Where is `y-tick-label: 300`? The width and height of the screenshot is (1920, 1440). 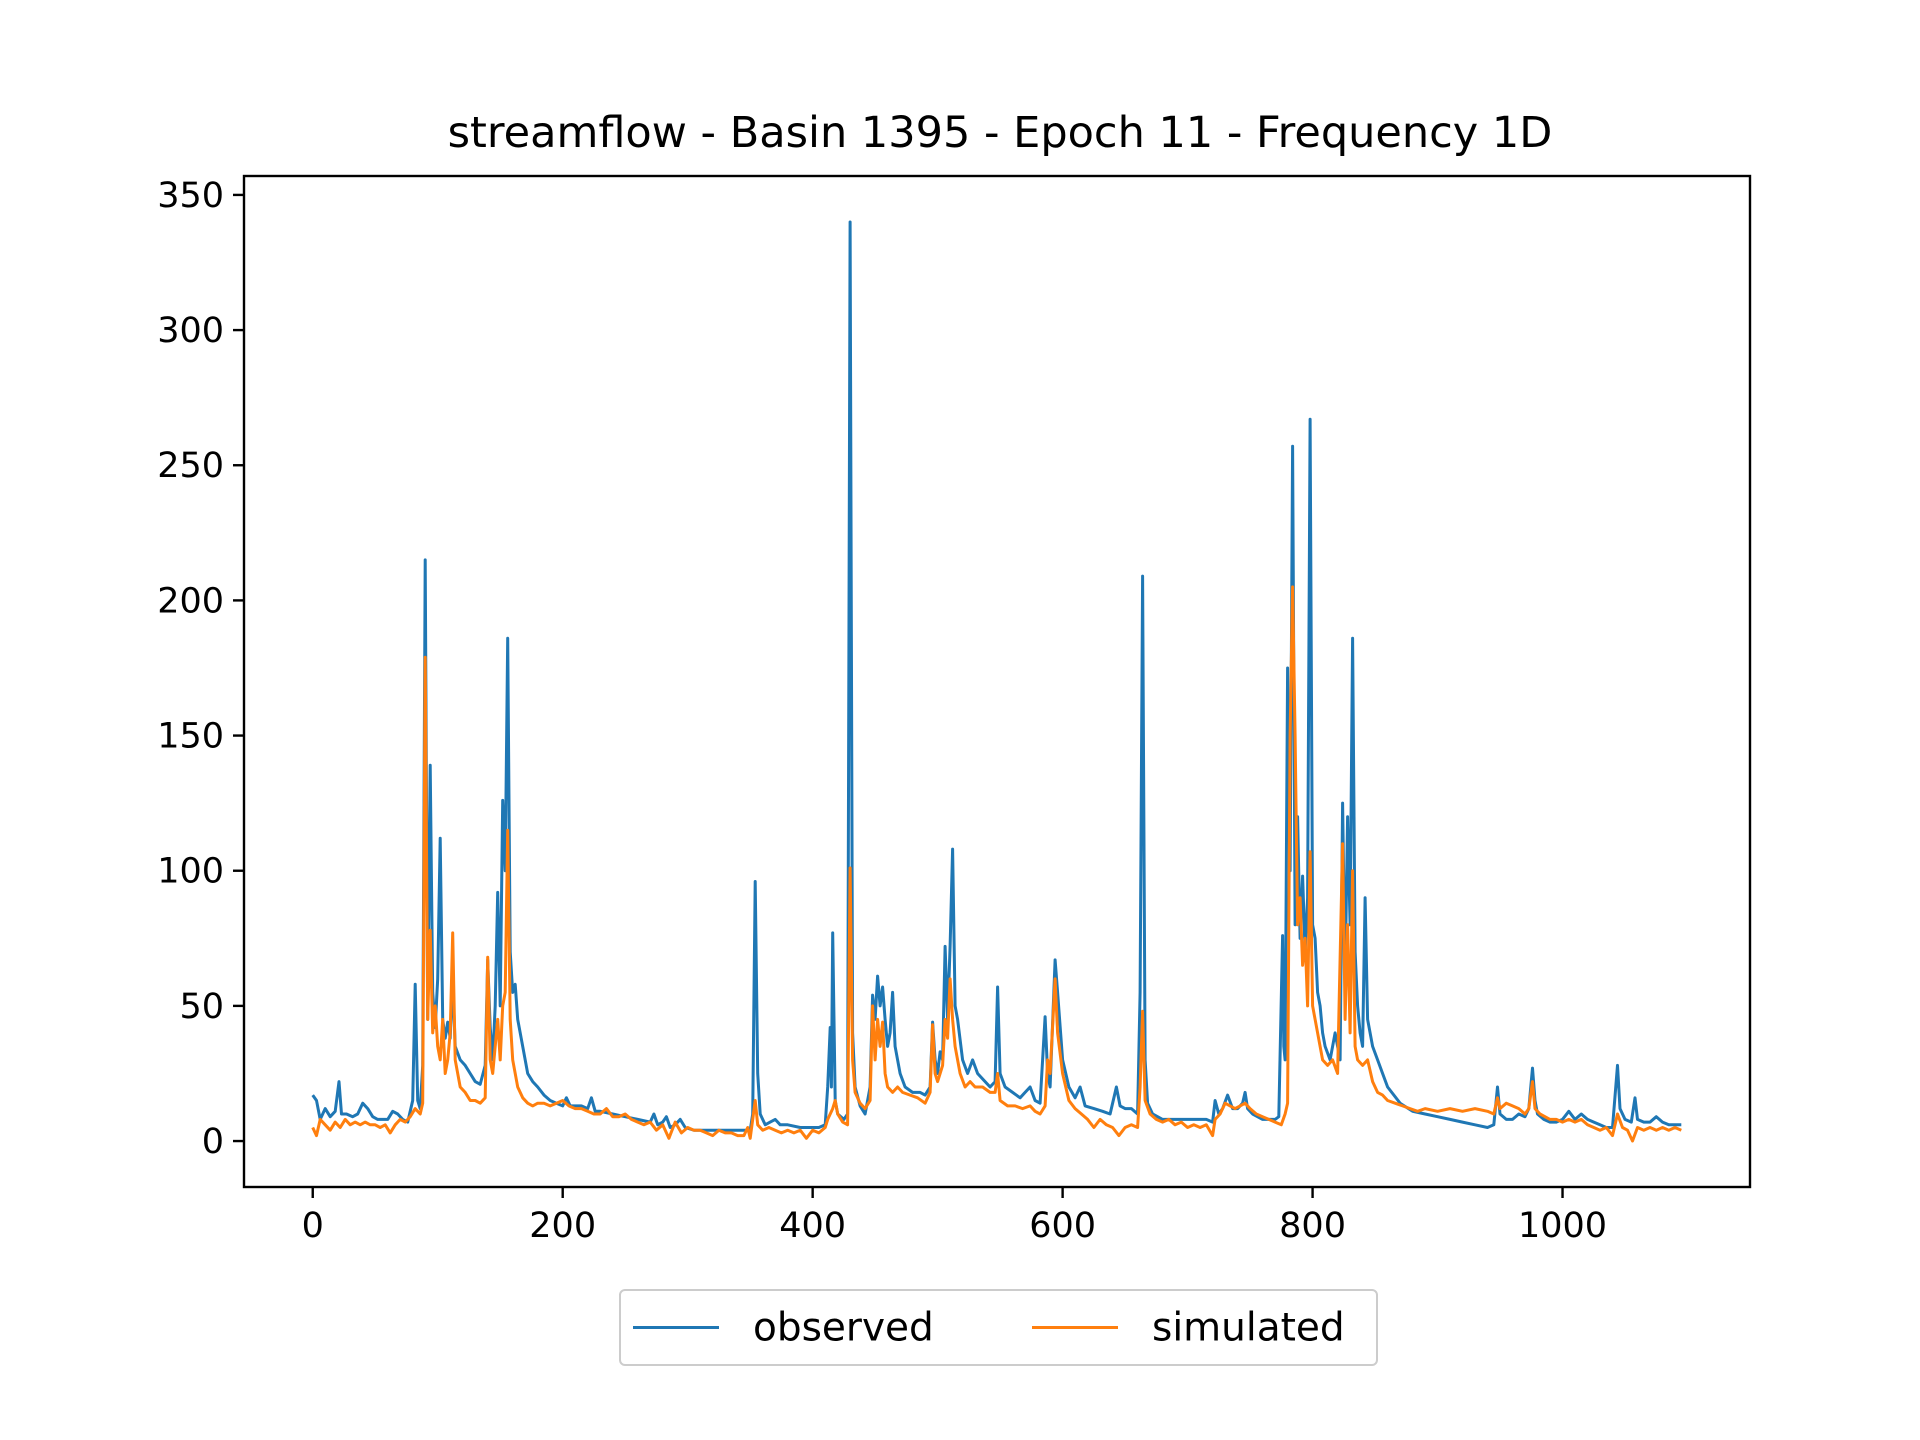 y-tick-label: 300 is located at coordinates (190, 331).